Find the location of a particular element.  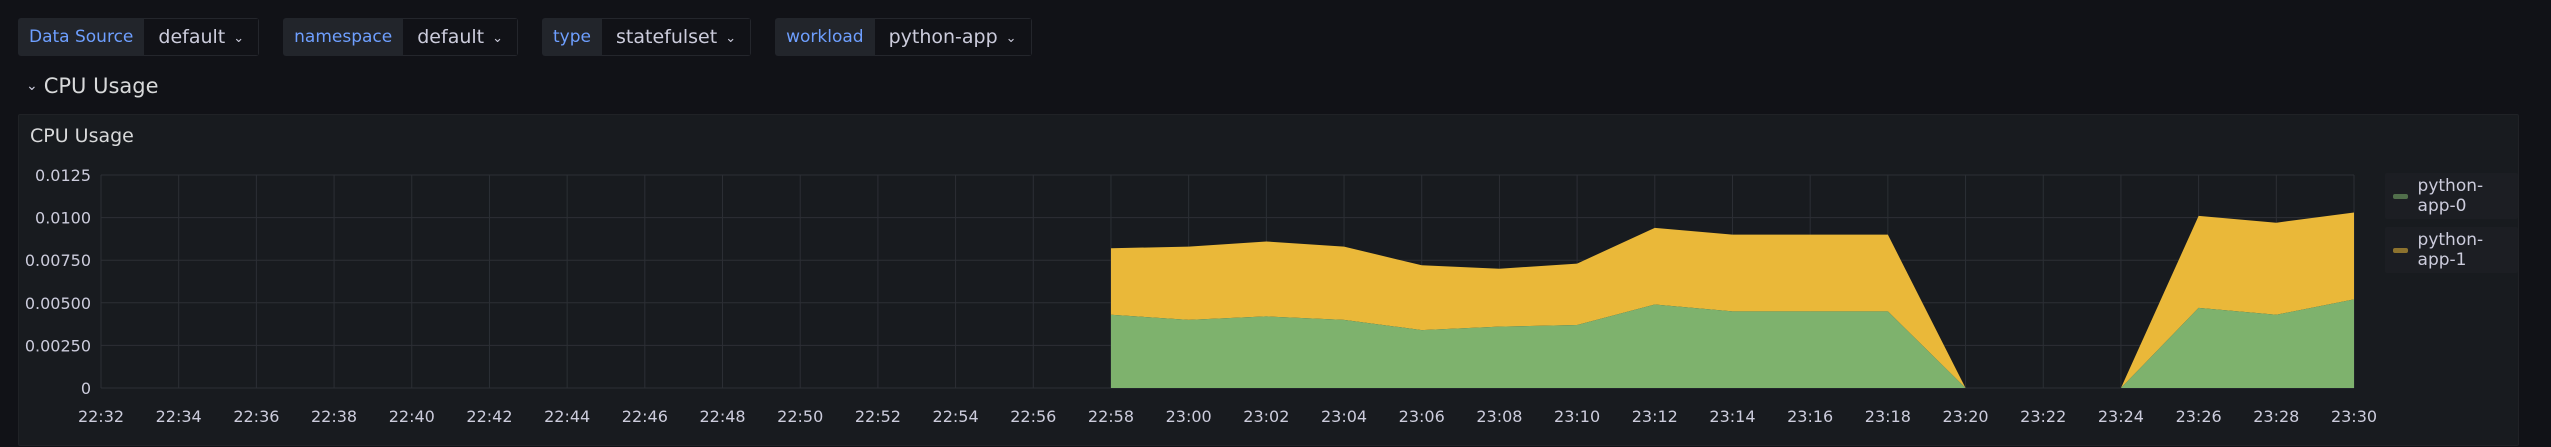

x-tick-label: 23:30 is located at coordinates (2354, 416).